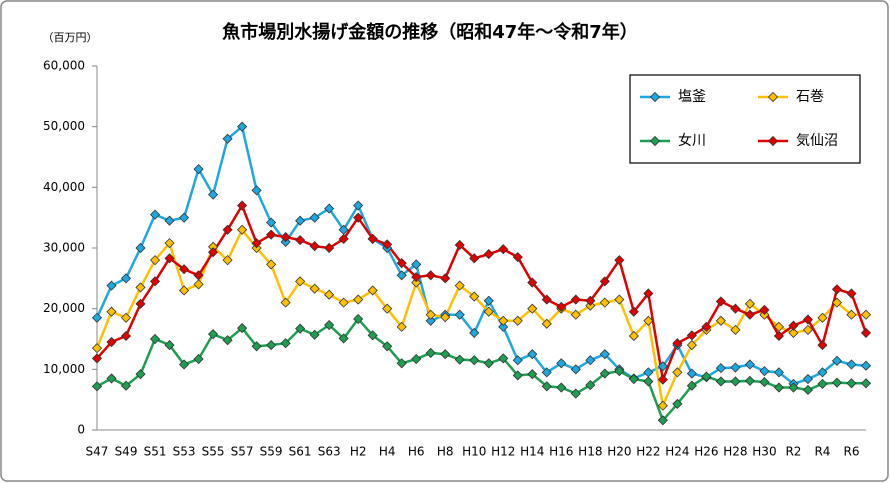  Describe the element at coordinates (764, 452) in the screenshot. I see `x-tick-label: H30` at that location.